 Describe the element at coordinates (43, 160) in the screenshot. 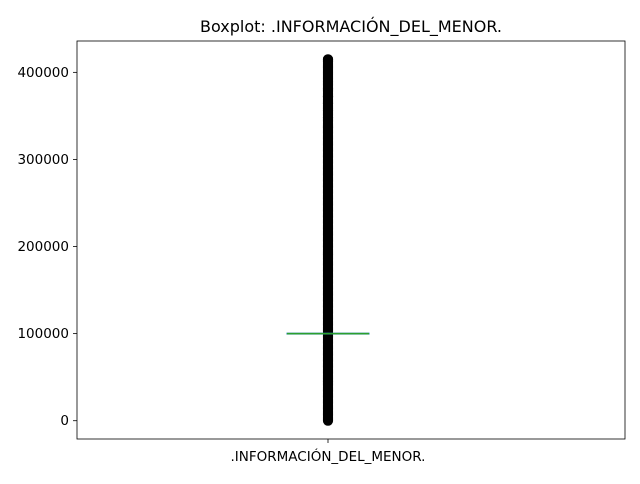

I see `y-tick-label: 300000` at that location.